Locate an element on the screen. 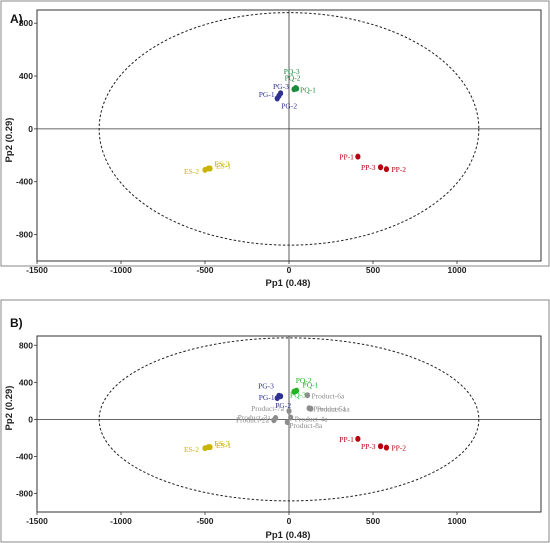 Image resolution: width=550 pixels, height=543 pixels. data-point-label: Product-8a is located at coordinates (306, 425).